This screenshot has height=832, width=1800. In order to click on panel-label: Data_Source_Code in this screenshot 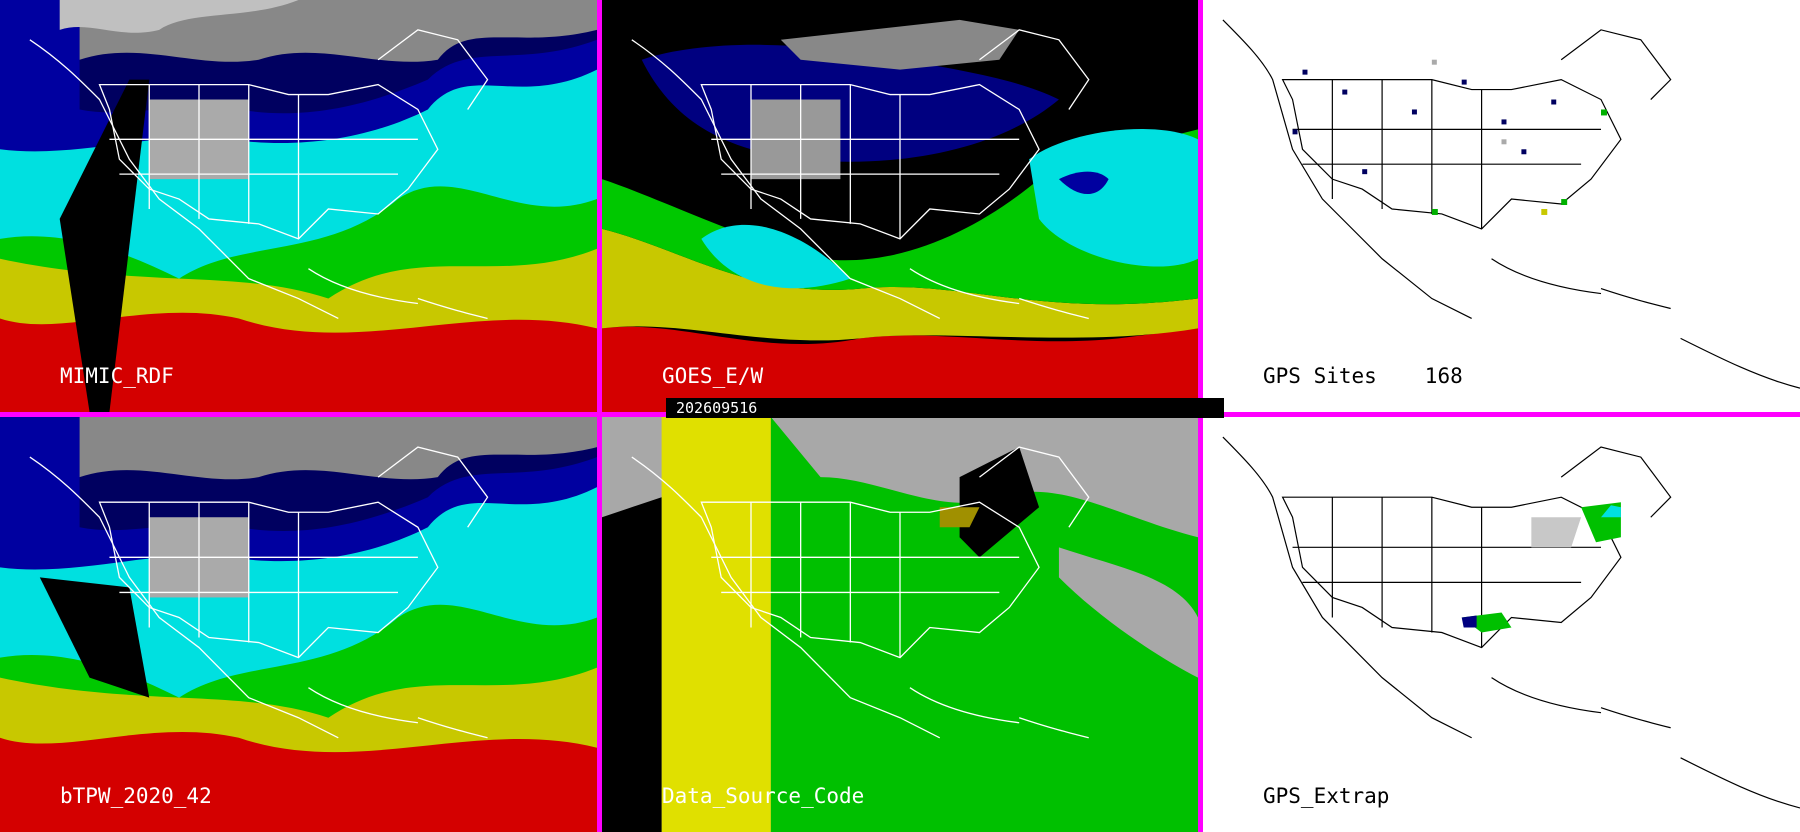, I will do `click(763, 796)`.